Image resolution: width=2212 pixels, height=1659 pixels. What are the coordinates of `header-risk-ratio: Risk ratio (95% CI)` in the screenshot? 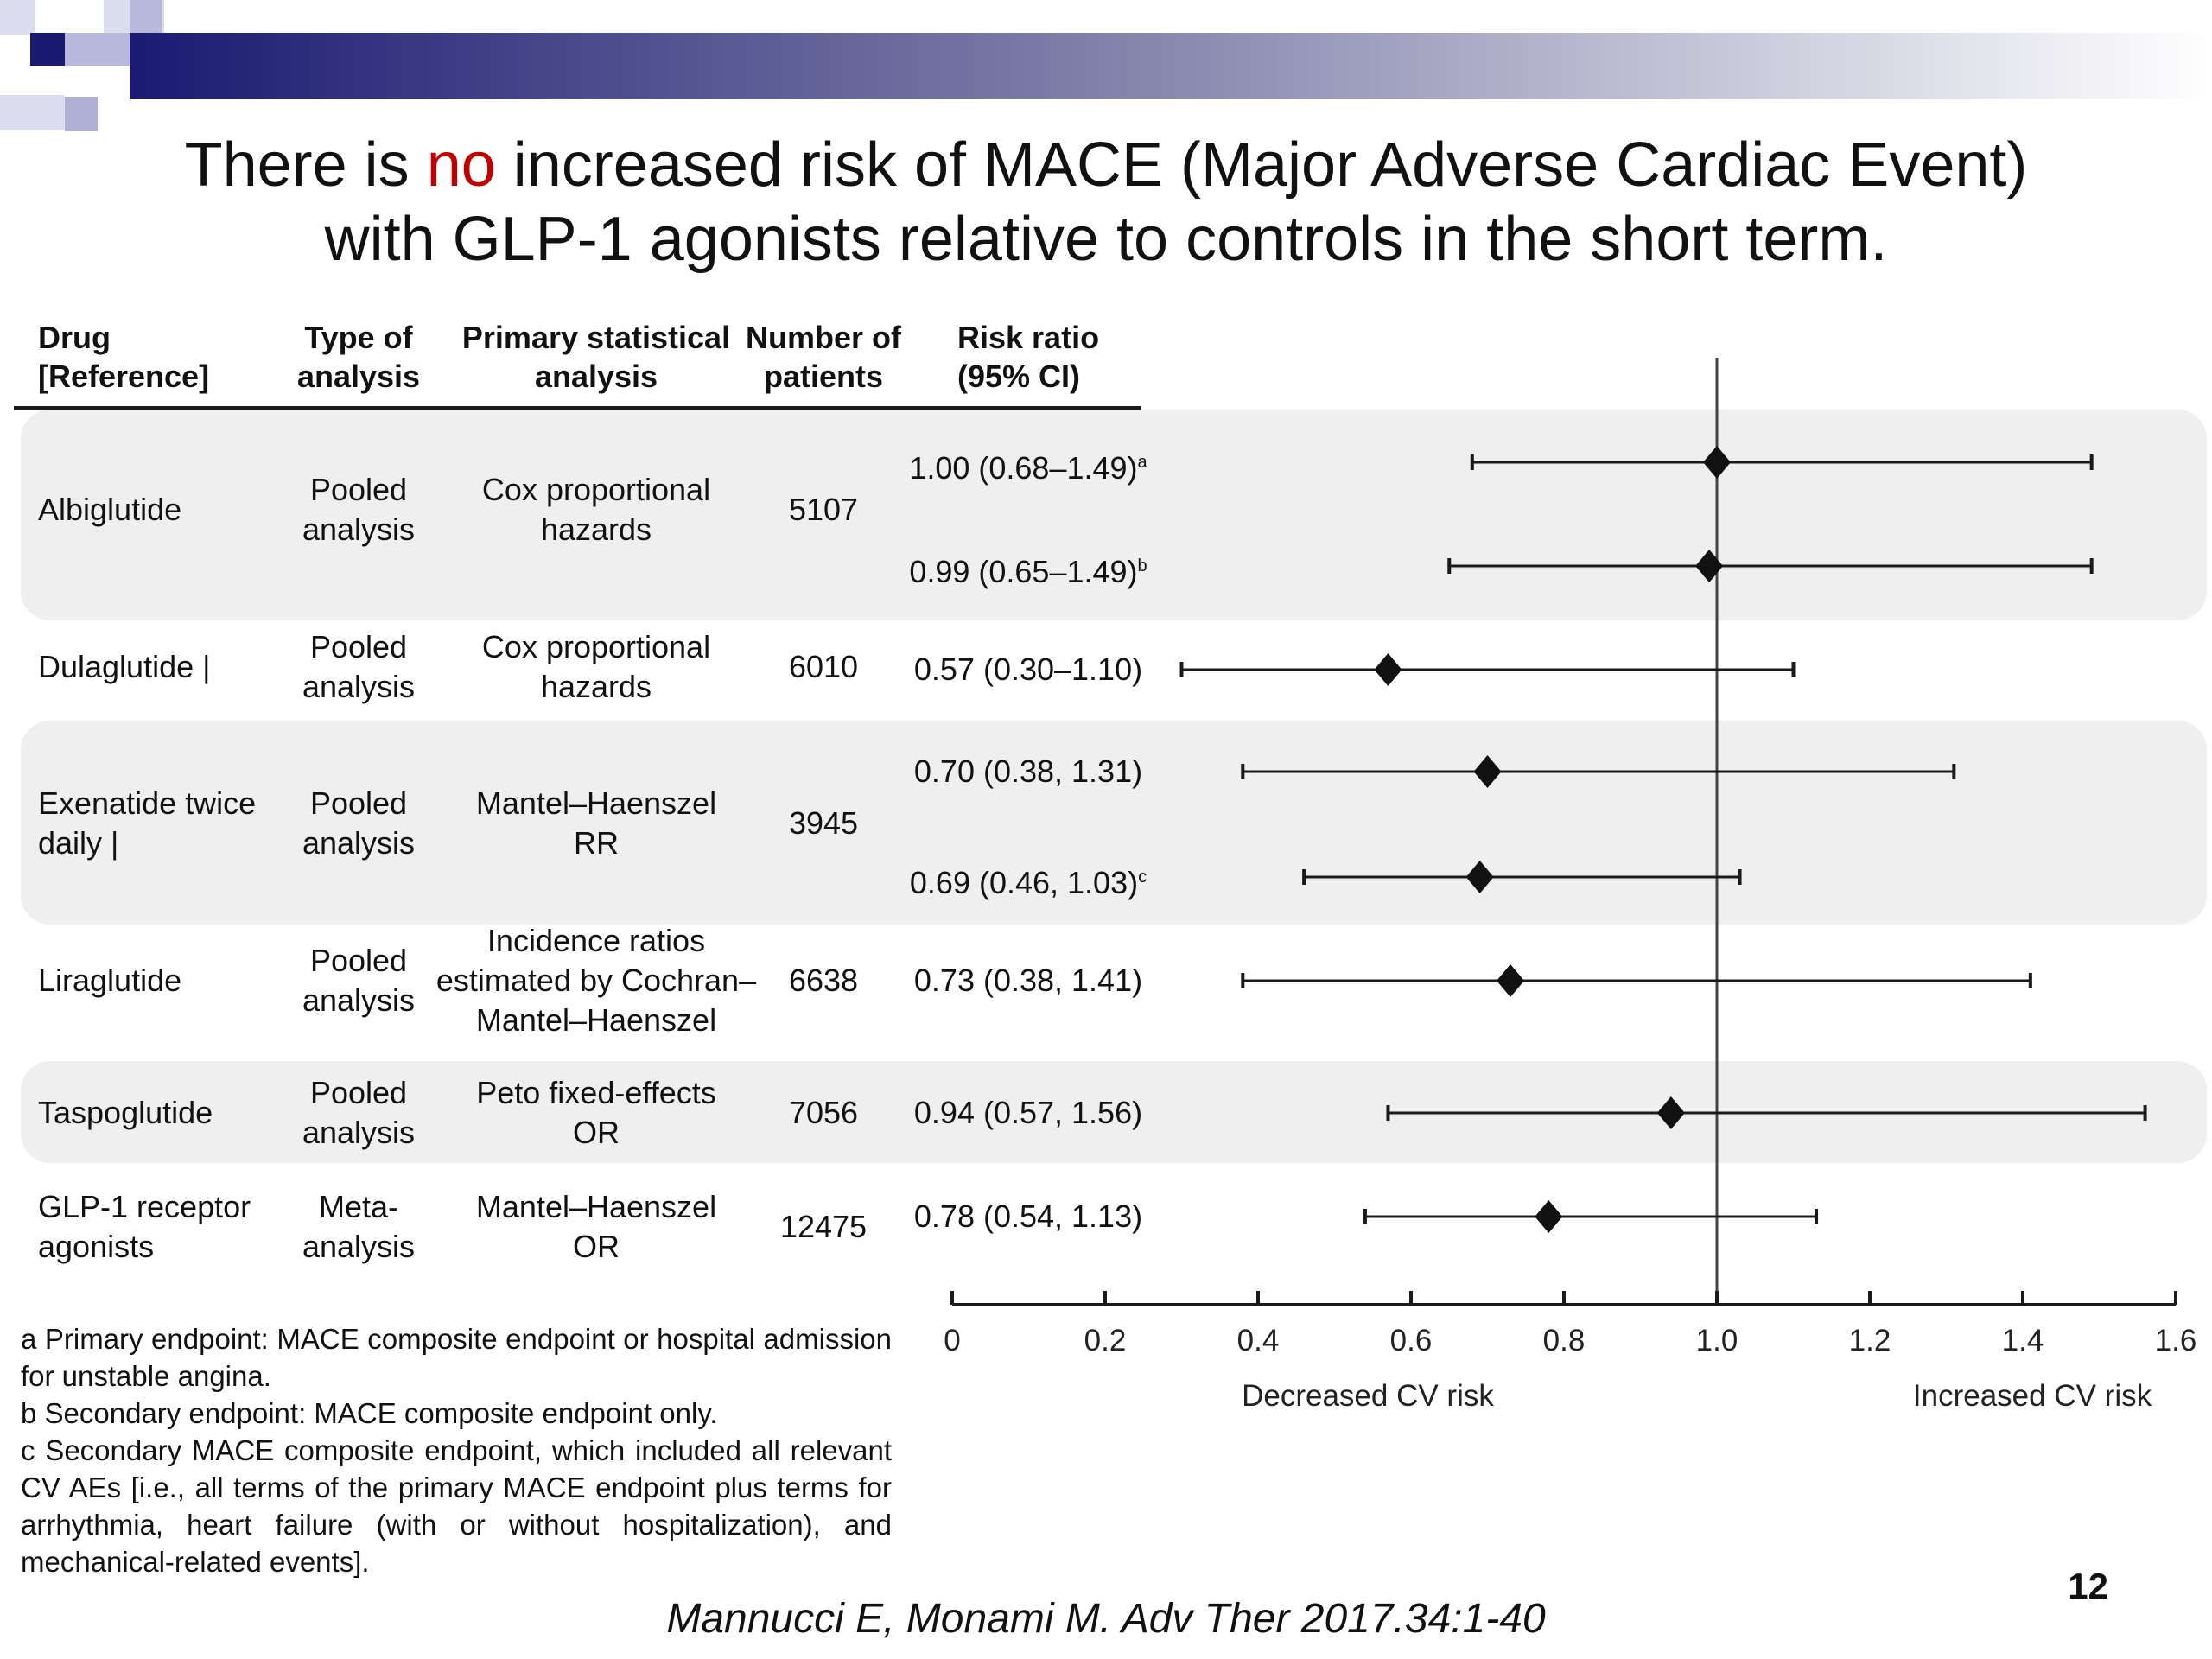 It's located at (1028, 357).